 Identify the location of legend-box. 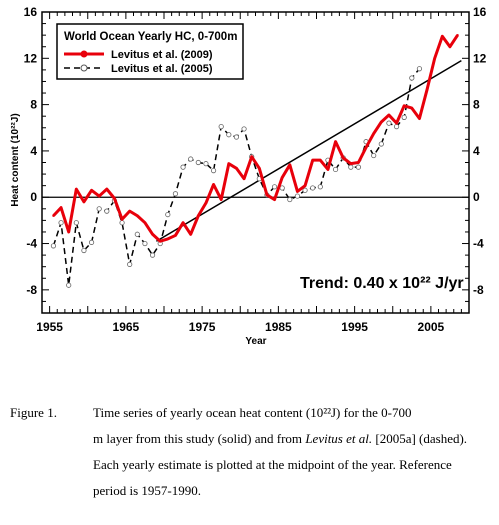
(150, 51).